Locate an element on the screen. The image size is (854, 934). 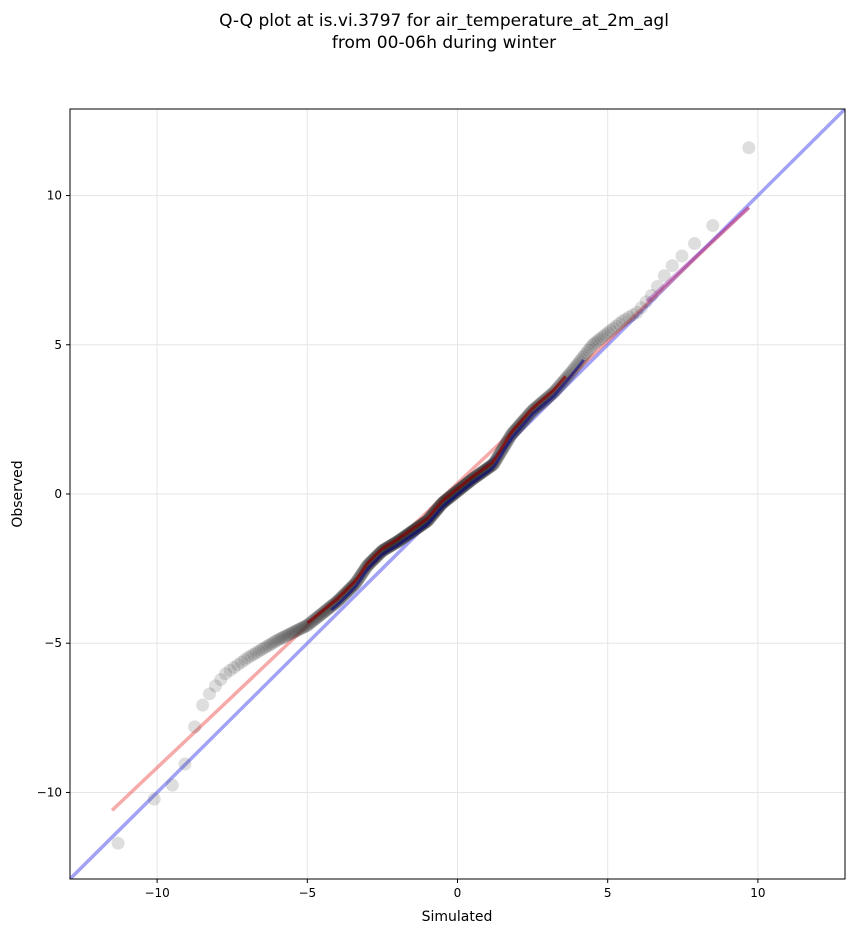
x-tick-label: 10 is located at coordinates (757, 893).